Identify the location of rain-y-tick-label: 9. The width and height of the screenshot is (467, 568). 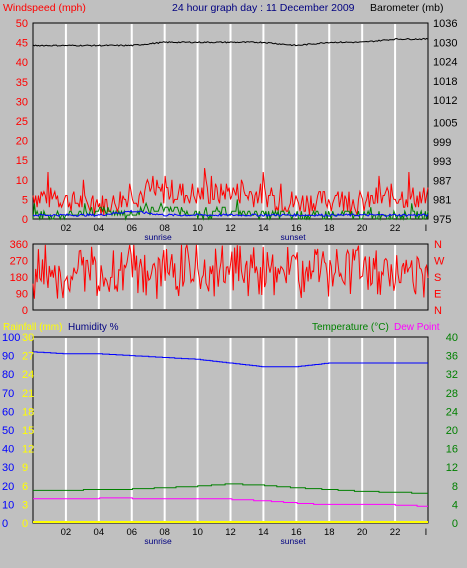
(25, 468).